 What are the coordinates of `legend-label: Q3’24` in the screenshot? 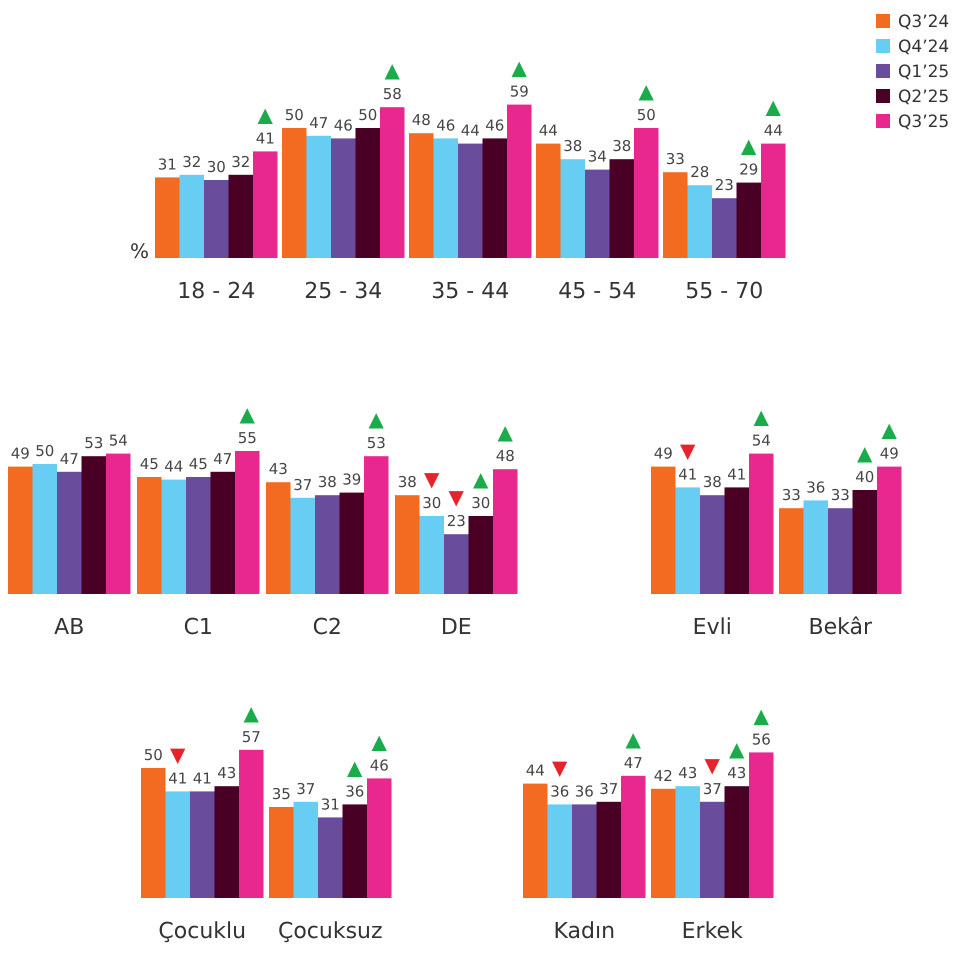 It's located at (924, 22).